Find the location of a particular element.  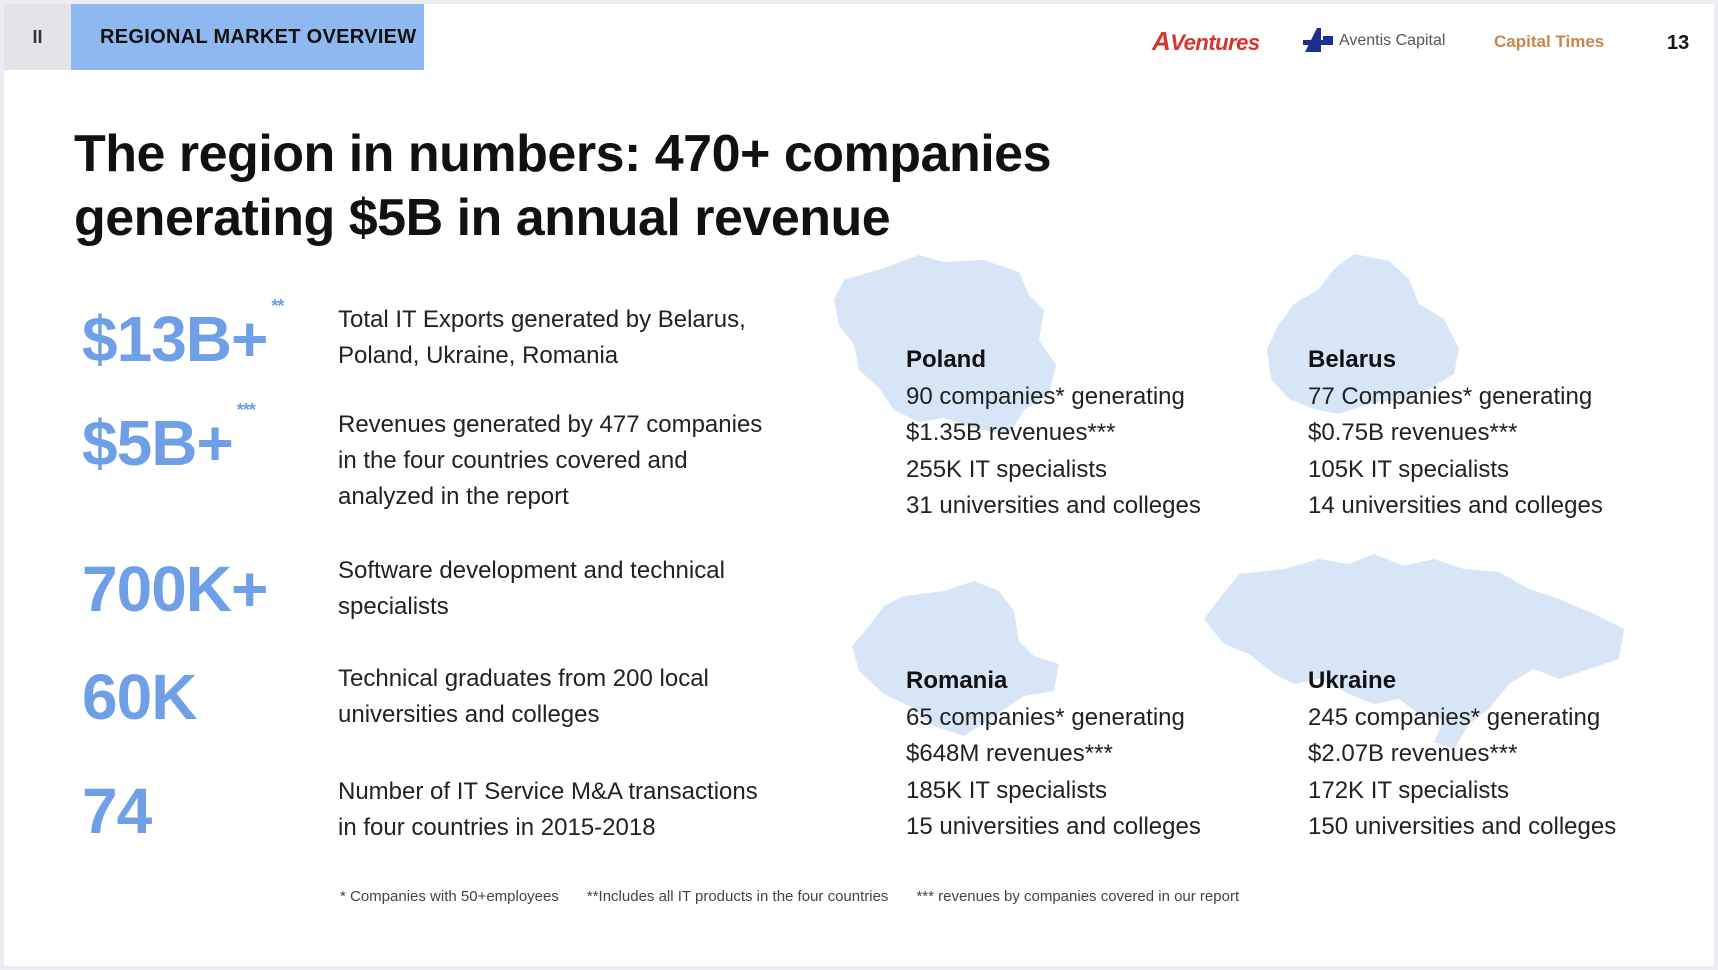

aventures-logo: AVentures is located at coordinates (1206, 41).